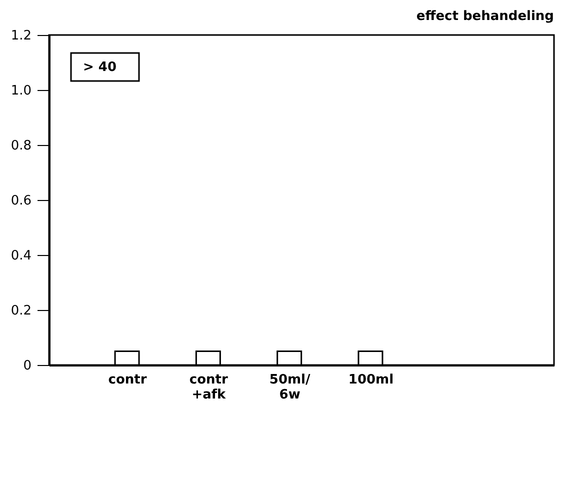  I want to click on y-tick-label: 0.6, so click(21, 201).